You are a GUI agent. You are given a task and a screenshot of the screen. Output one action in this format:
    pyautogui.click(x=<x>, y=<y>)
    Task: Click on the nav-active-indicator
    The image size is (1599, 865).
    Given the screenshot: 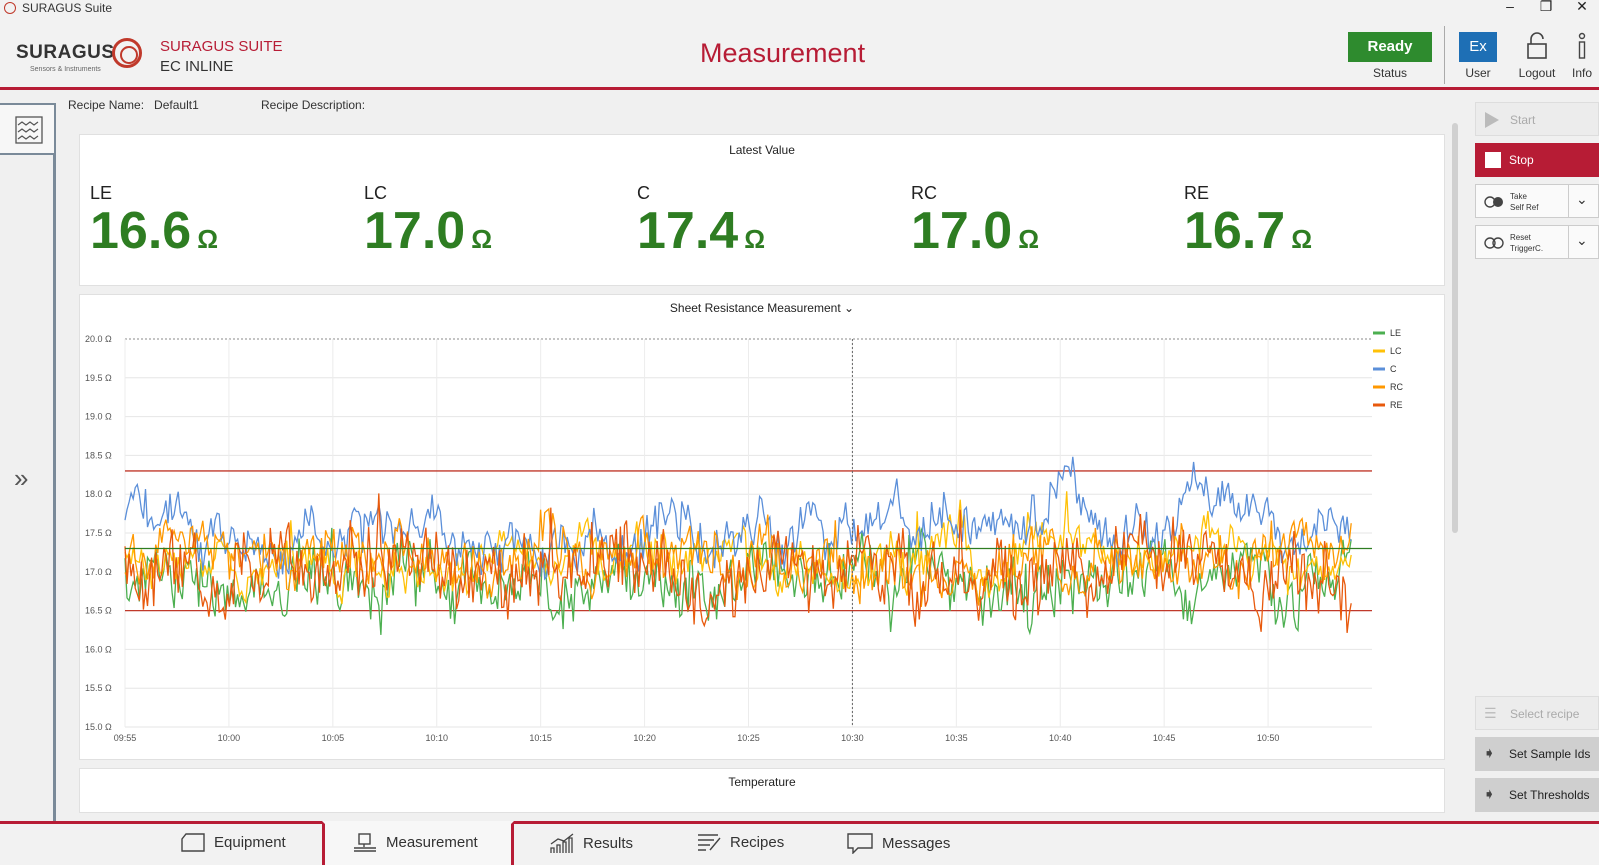 What is the action you would take?
    pyautogui.click(x=418, y=843)
    